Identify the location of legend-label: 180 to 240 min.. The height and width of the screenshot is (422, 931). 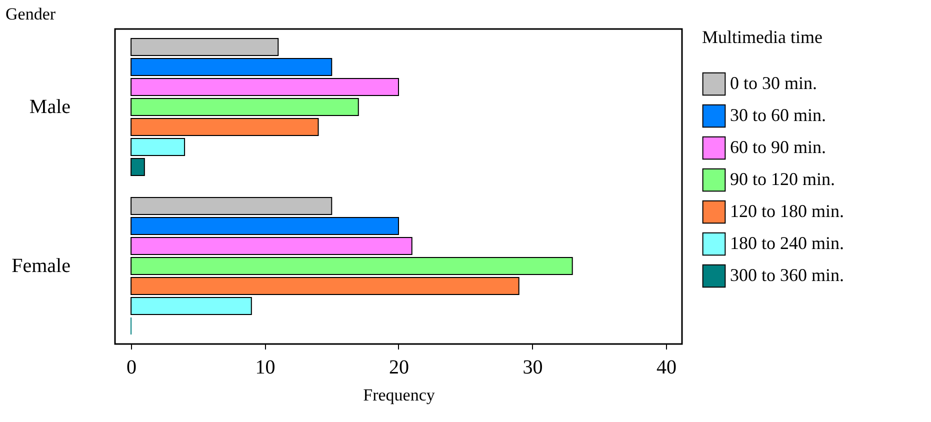
(787, 243).